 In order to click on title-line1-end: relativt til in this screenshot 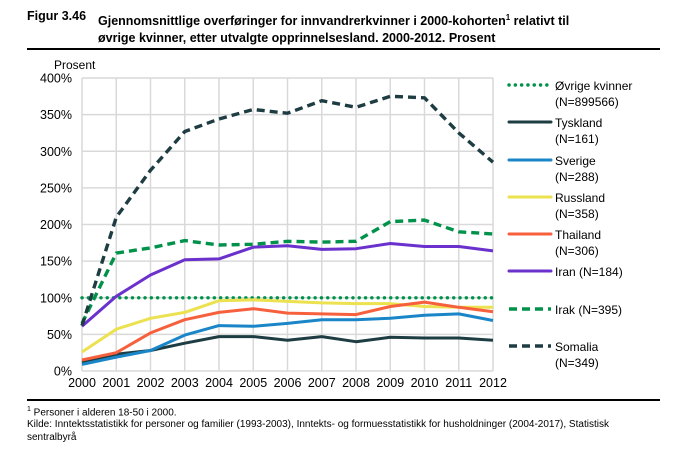, I will do `click(540, 21)`.